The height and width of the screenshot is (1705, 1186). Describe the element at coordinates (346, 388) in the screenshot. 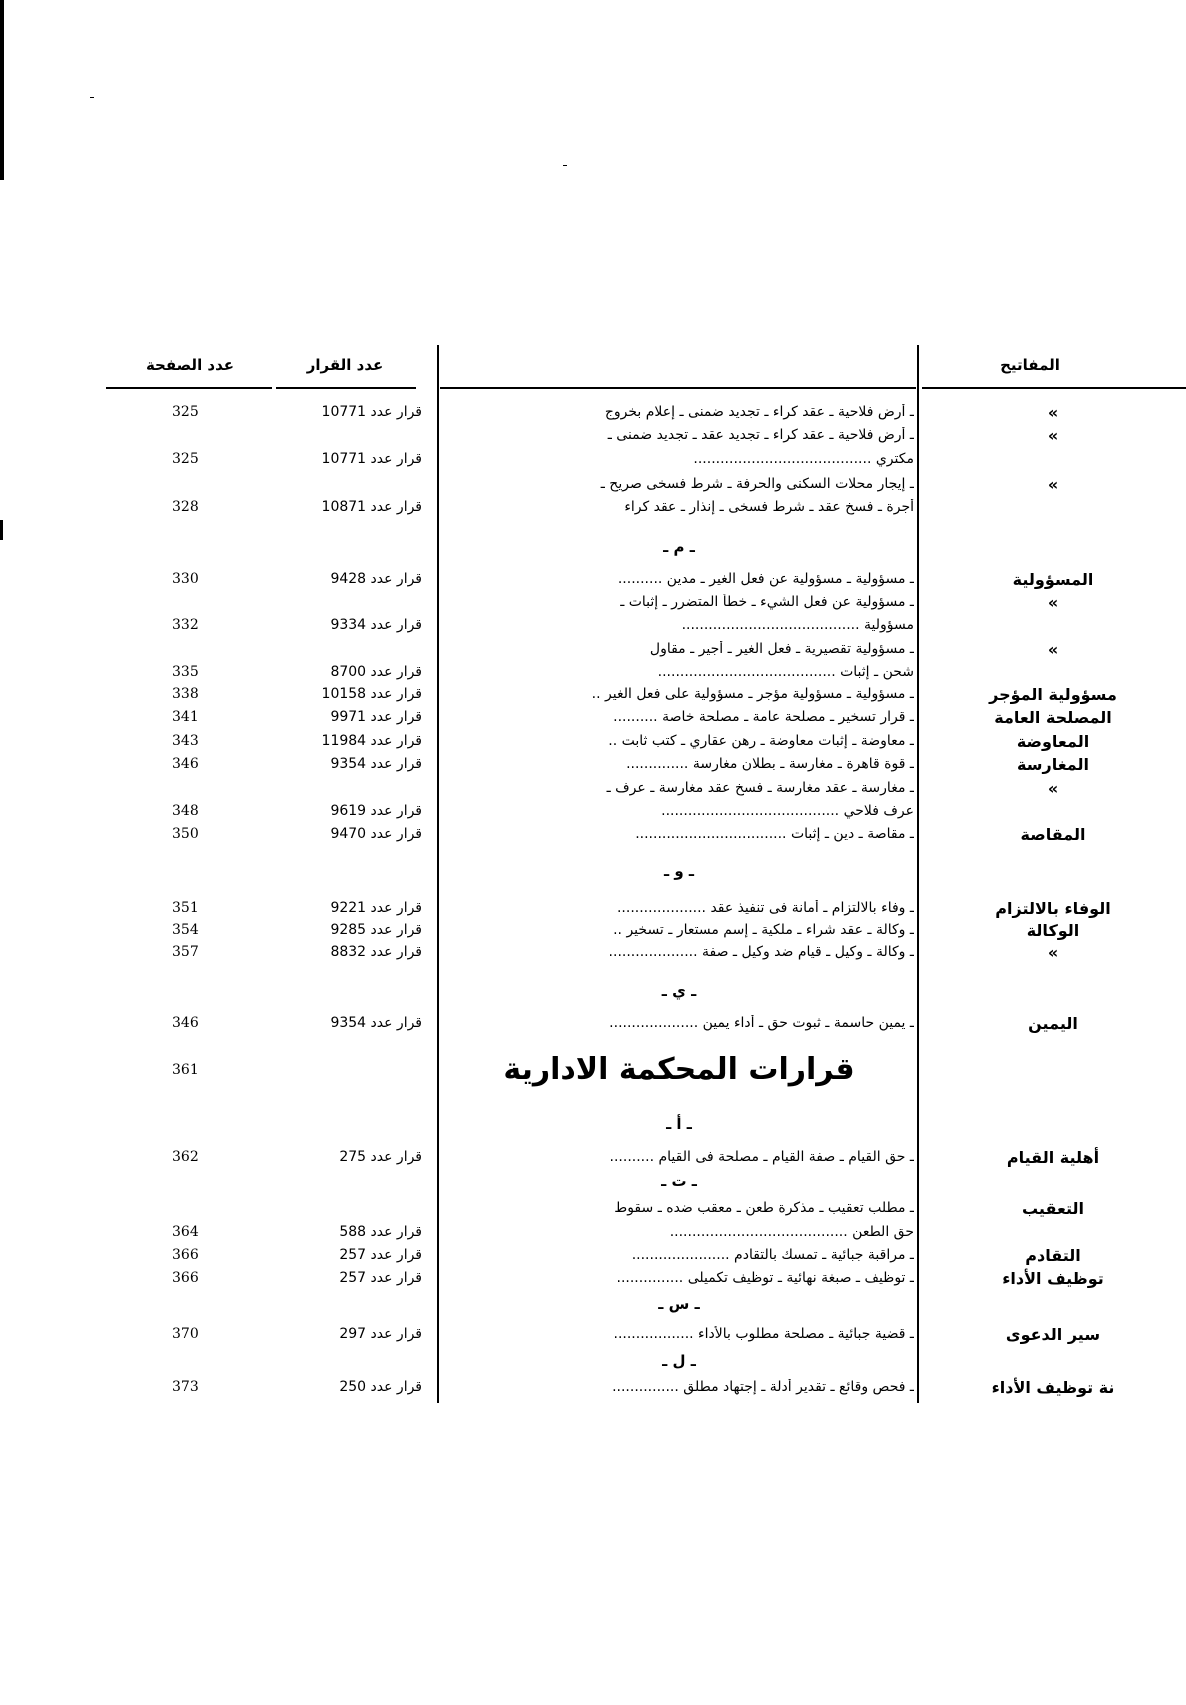

I see `header-rule-decision` at that location.